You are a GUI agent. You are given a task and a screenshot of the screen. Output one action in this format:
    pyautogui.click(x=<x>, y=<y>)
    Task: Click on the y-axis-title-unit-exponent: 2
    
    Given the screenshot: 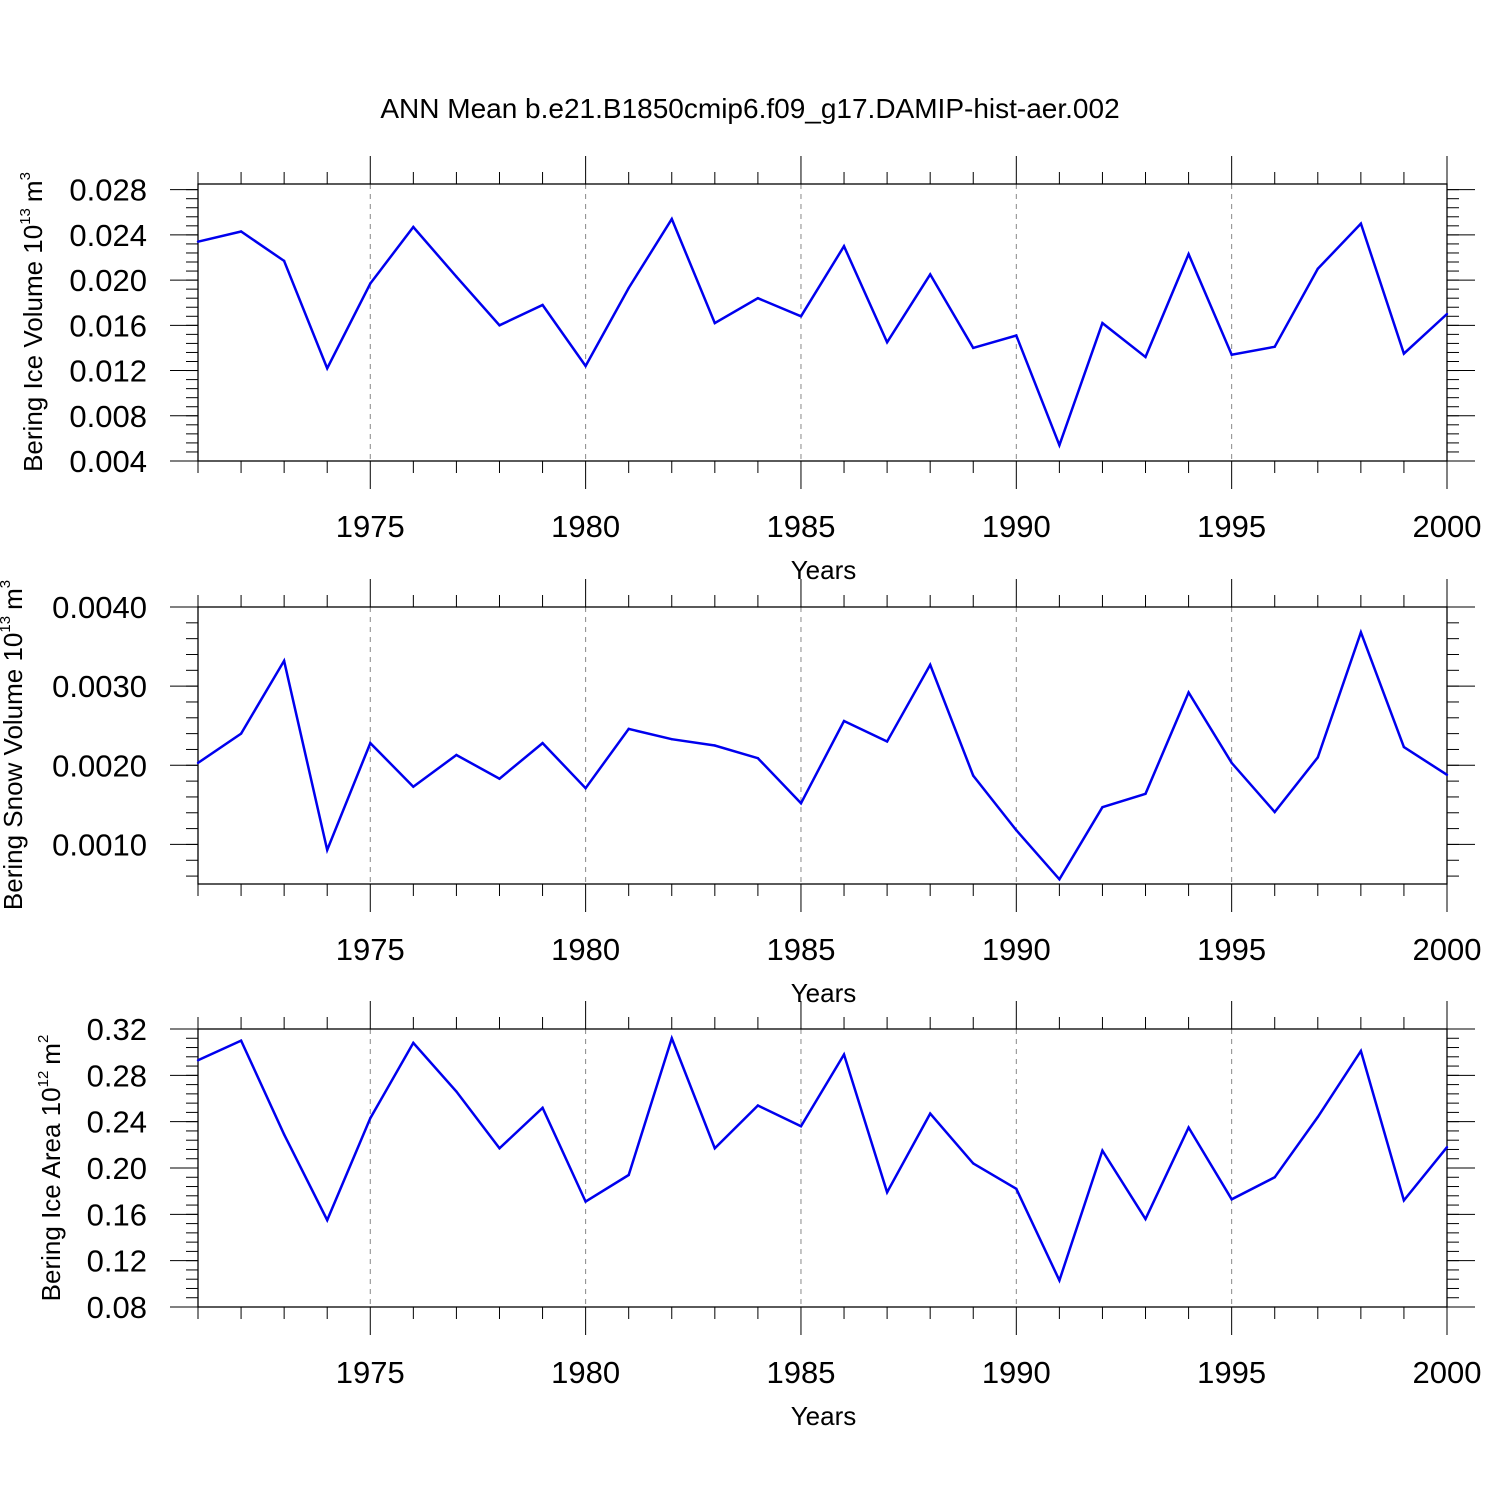 What is the action you would take?
    pyautogui.click(x=43, y=1039)
    